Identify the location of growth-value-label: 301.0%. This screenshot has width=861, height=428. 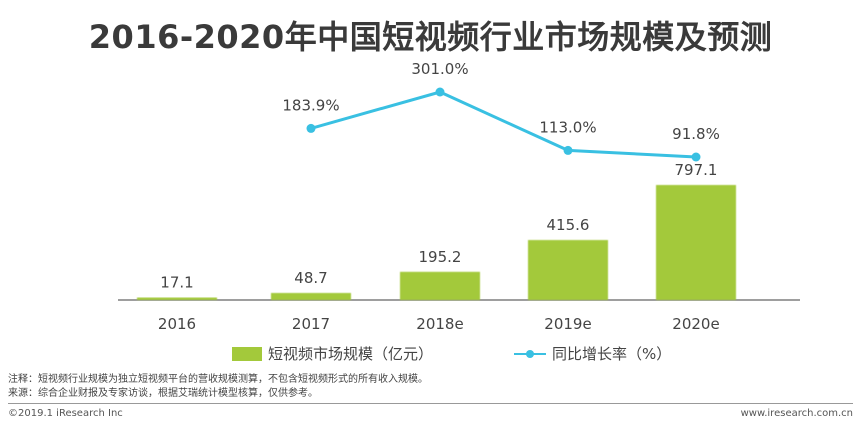
(439, 69).